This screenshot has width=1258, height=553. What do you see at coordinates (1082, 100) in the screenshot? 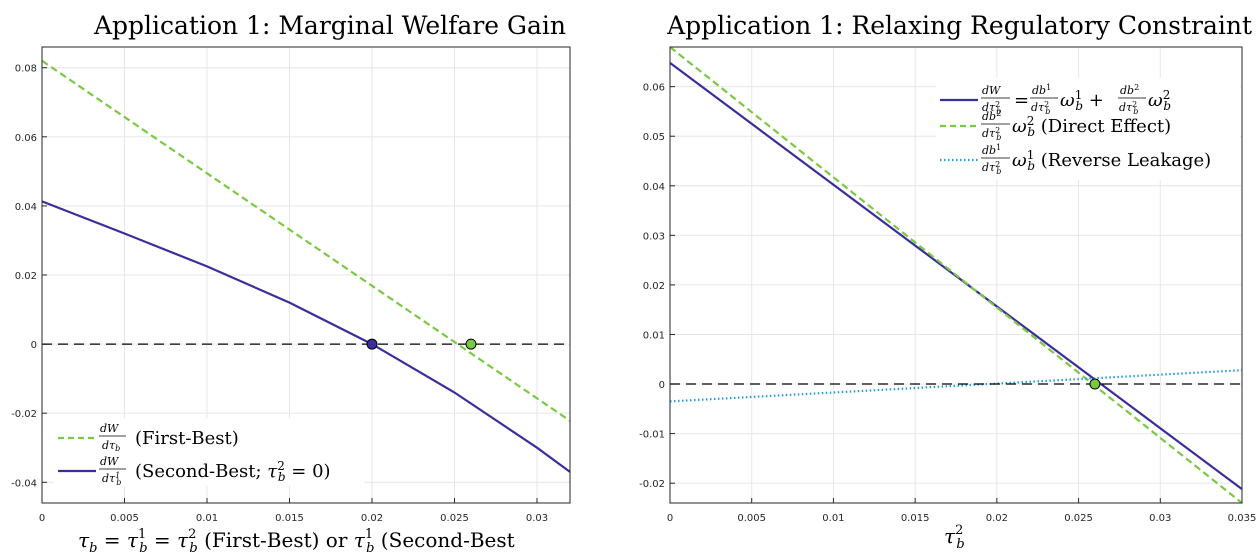
I see `right-legend-omega-1: ω1 b +` at bounding box center [1082, 100].